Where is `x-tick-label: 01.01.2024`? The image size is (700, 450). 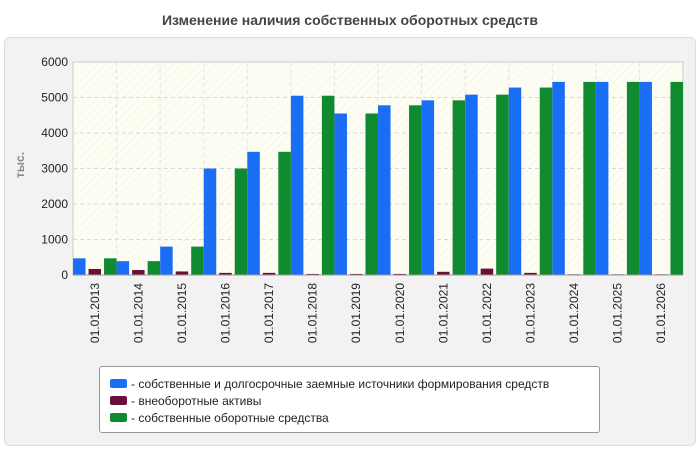
x-tick-label: 01.01.2024 is located at coordinates (574, 313).